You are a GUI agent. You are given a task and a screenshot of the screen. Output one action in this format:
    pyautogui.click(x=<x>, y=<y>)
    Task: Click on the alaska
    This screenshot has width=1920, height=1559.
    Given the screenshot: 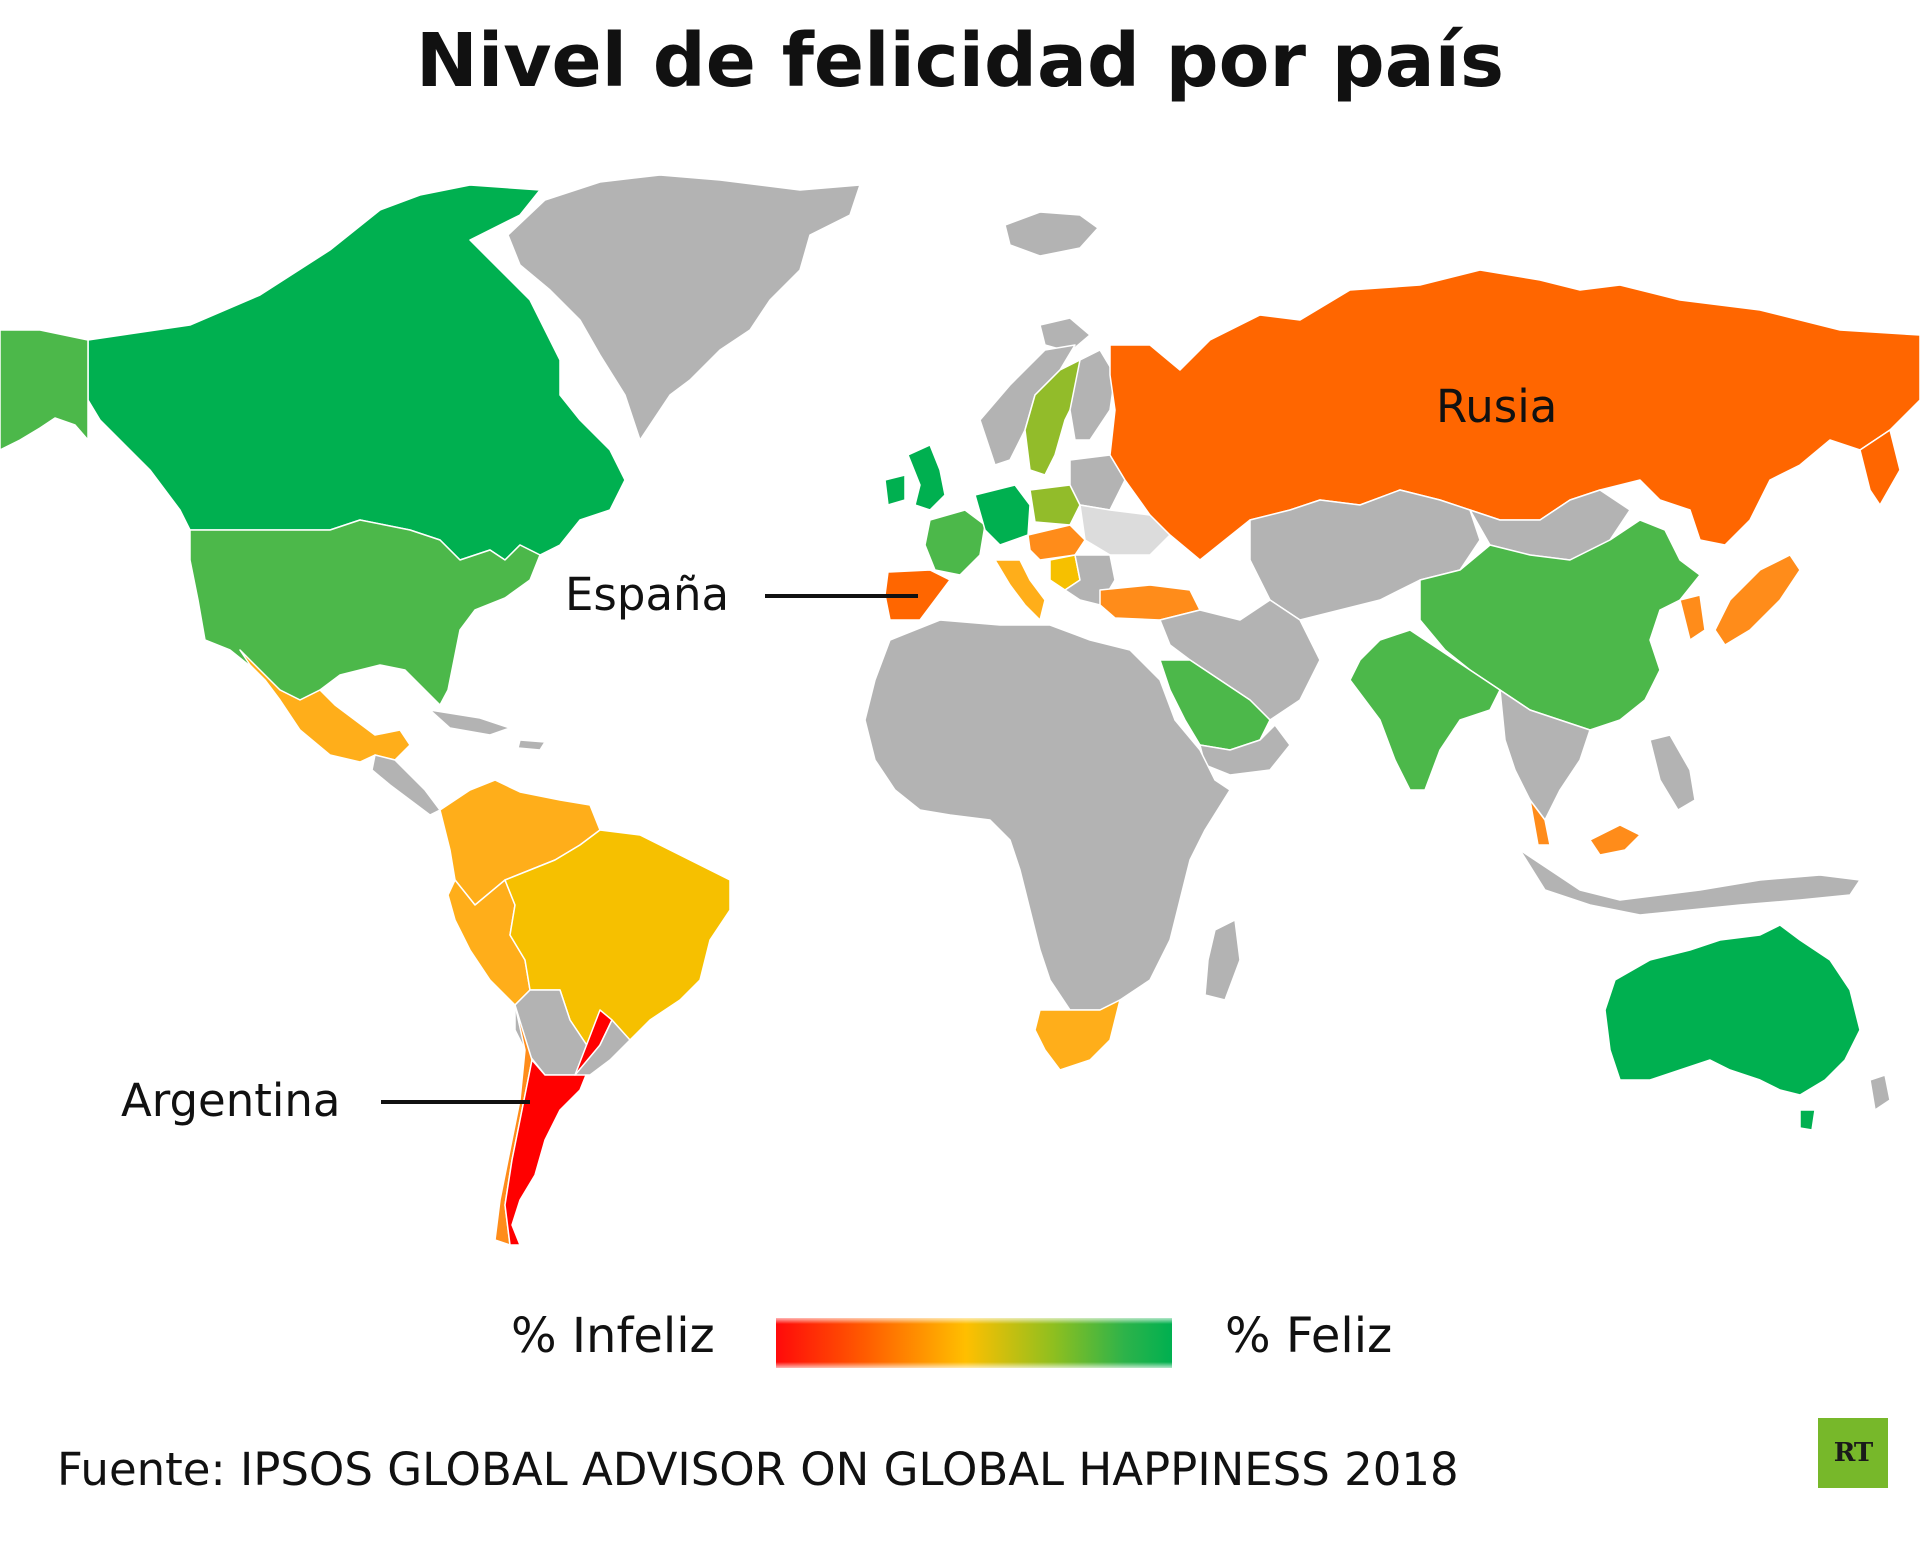 What is the action you would take?
    pyautogui.click(x=44, y=390)
    